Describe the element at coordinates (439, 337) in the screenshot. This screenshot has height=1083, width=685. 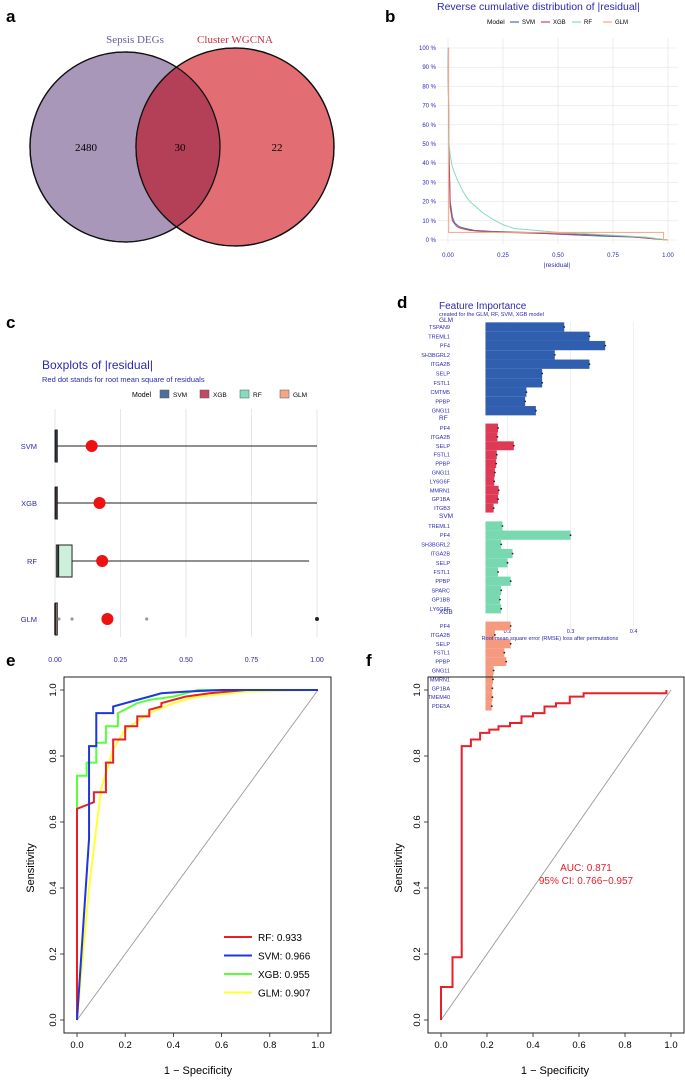
I see `feature-label-treml1: TREML1` at that location.